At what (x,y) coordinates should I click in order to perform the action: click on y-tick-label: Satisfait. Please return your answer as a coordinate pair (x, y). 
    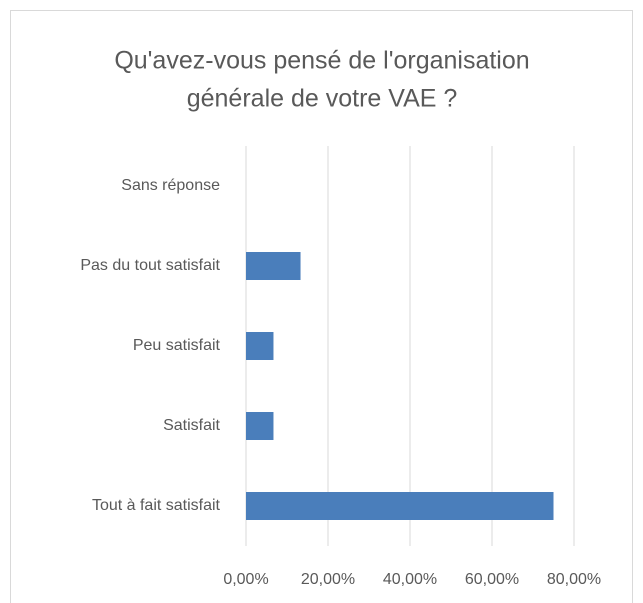
    Looking at the image, I should click on (191, 425).